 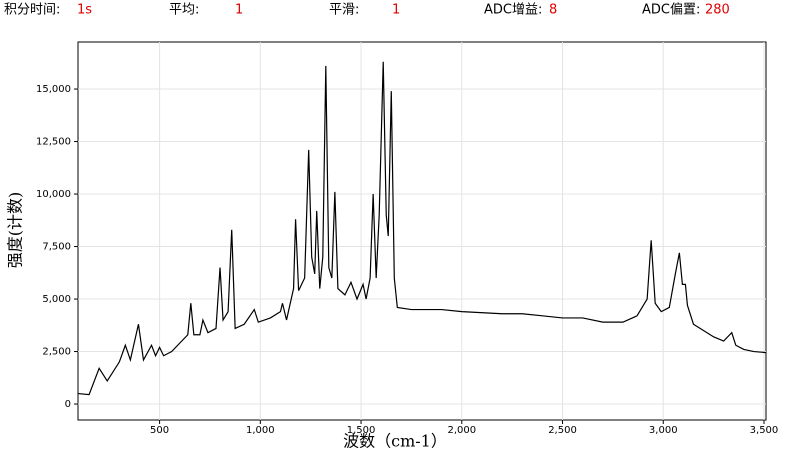 I want to click on header-label: 平滑:, so click(x=344, y=10).